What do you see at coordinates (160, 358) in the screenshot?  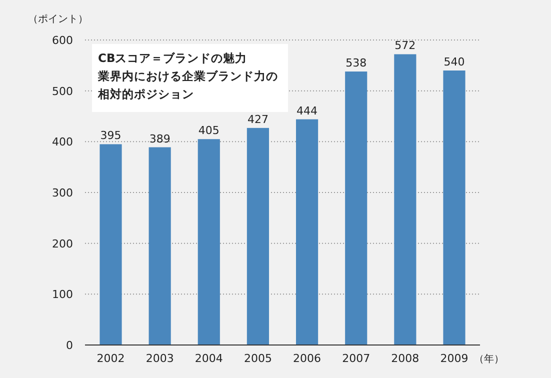 I see `x-tick-label: 2003` at bounding box center [160, 358].